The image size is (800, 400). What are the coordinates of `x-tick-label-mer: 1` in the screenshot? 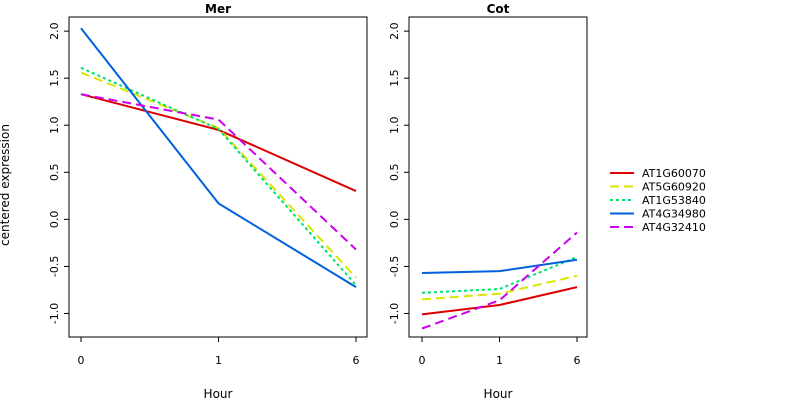 It's located at (218, 360).